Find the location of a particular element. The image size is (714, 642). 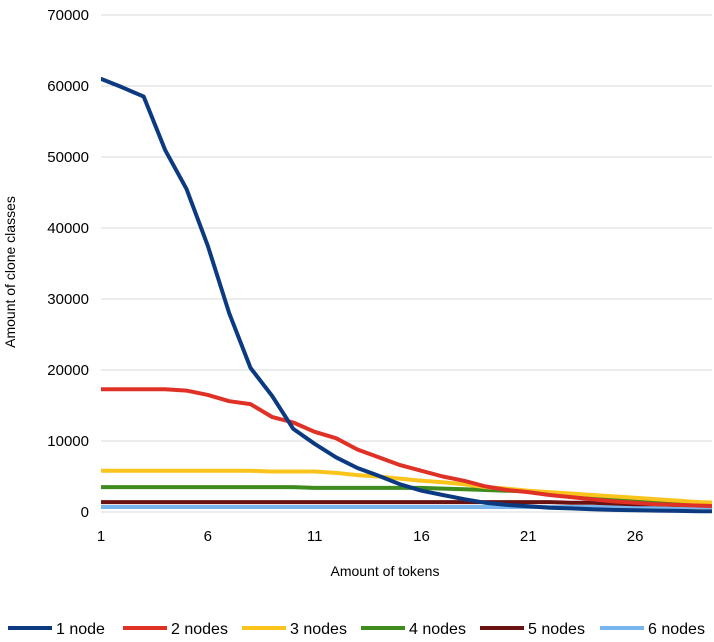

y-axis-tick-labels: 0 10000 20000 30000 40000 50000 60000 70000 is located at coordinates (68, 264).